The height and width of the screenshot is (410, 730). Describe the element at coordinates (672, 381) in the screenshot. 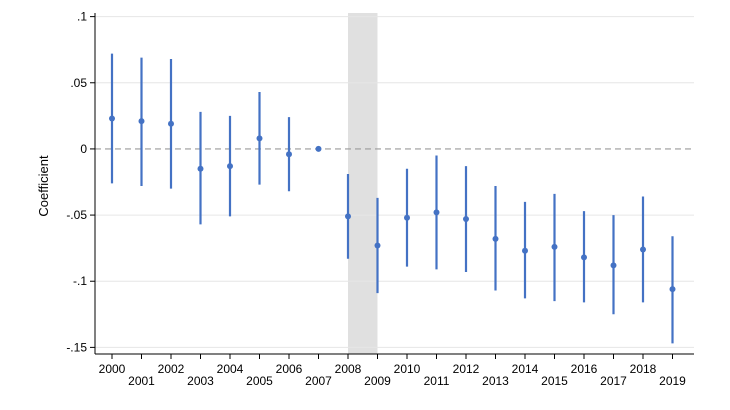

I see `x-tick-label-2019: 2019` at that location.